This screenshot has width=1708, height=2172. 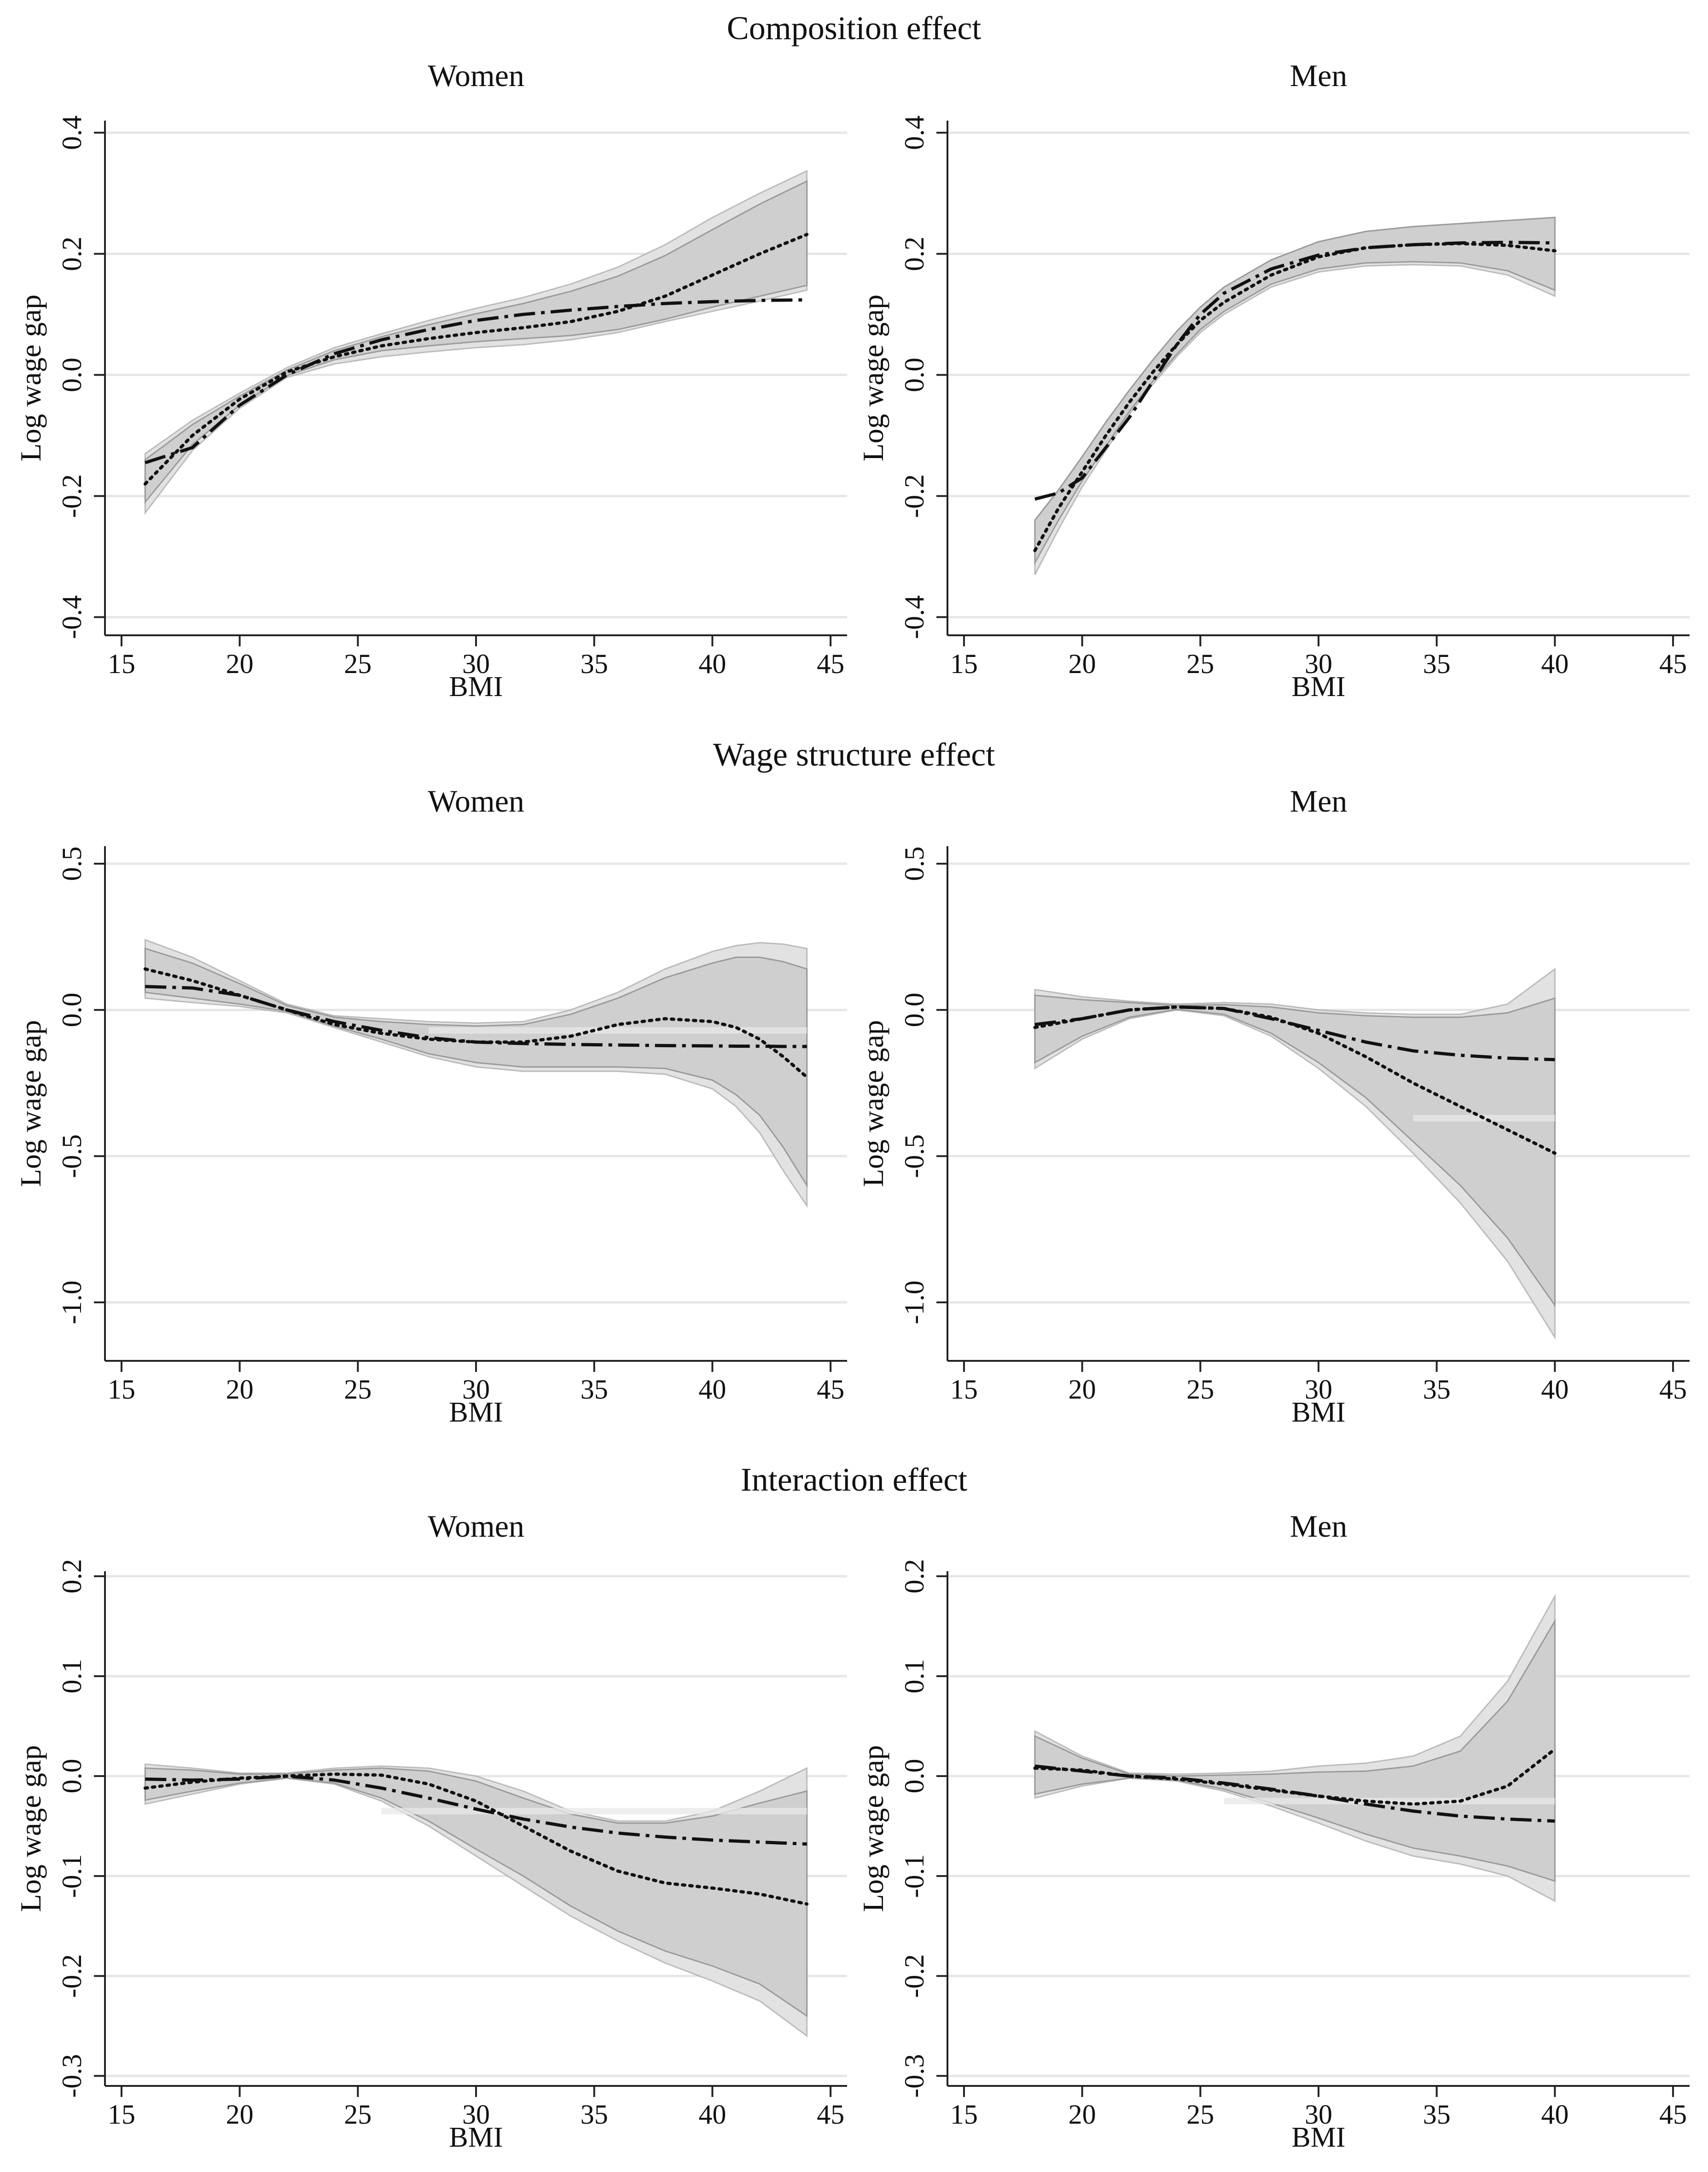 I want to click on section-title-wage-structure: Wage structure effect, so click(x=854, y=755).